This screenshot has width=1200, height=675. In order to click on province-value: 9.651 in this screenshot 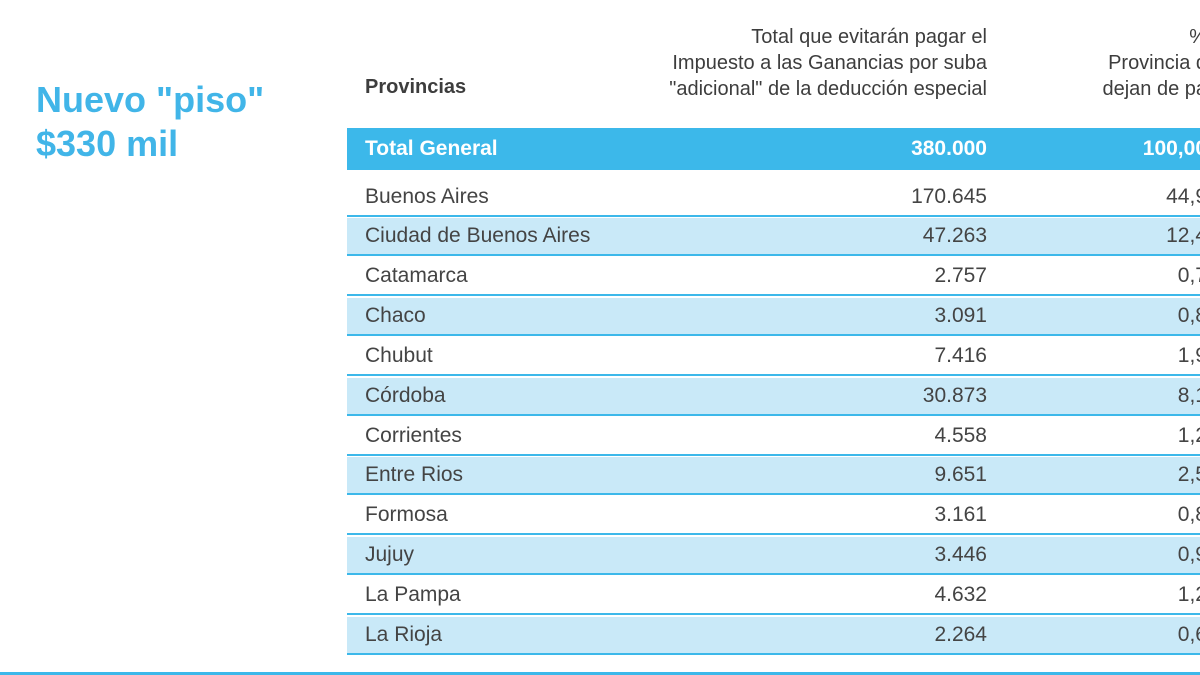, I will do `click(960, 474)`.